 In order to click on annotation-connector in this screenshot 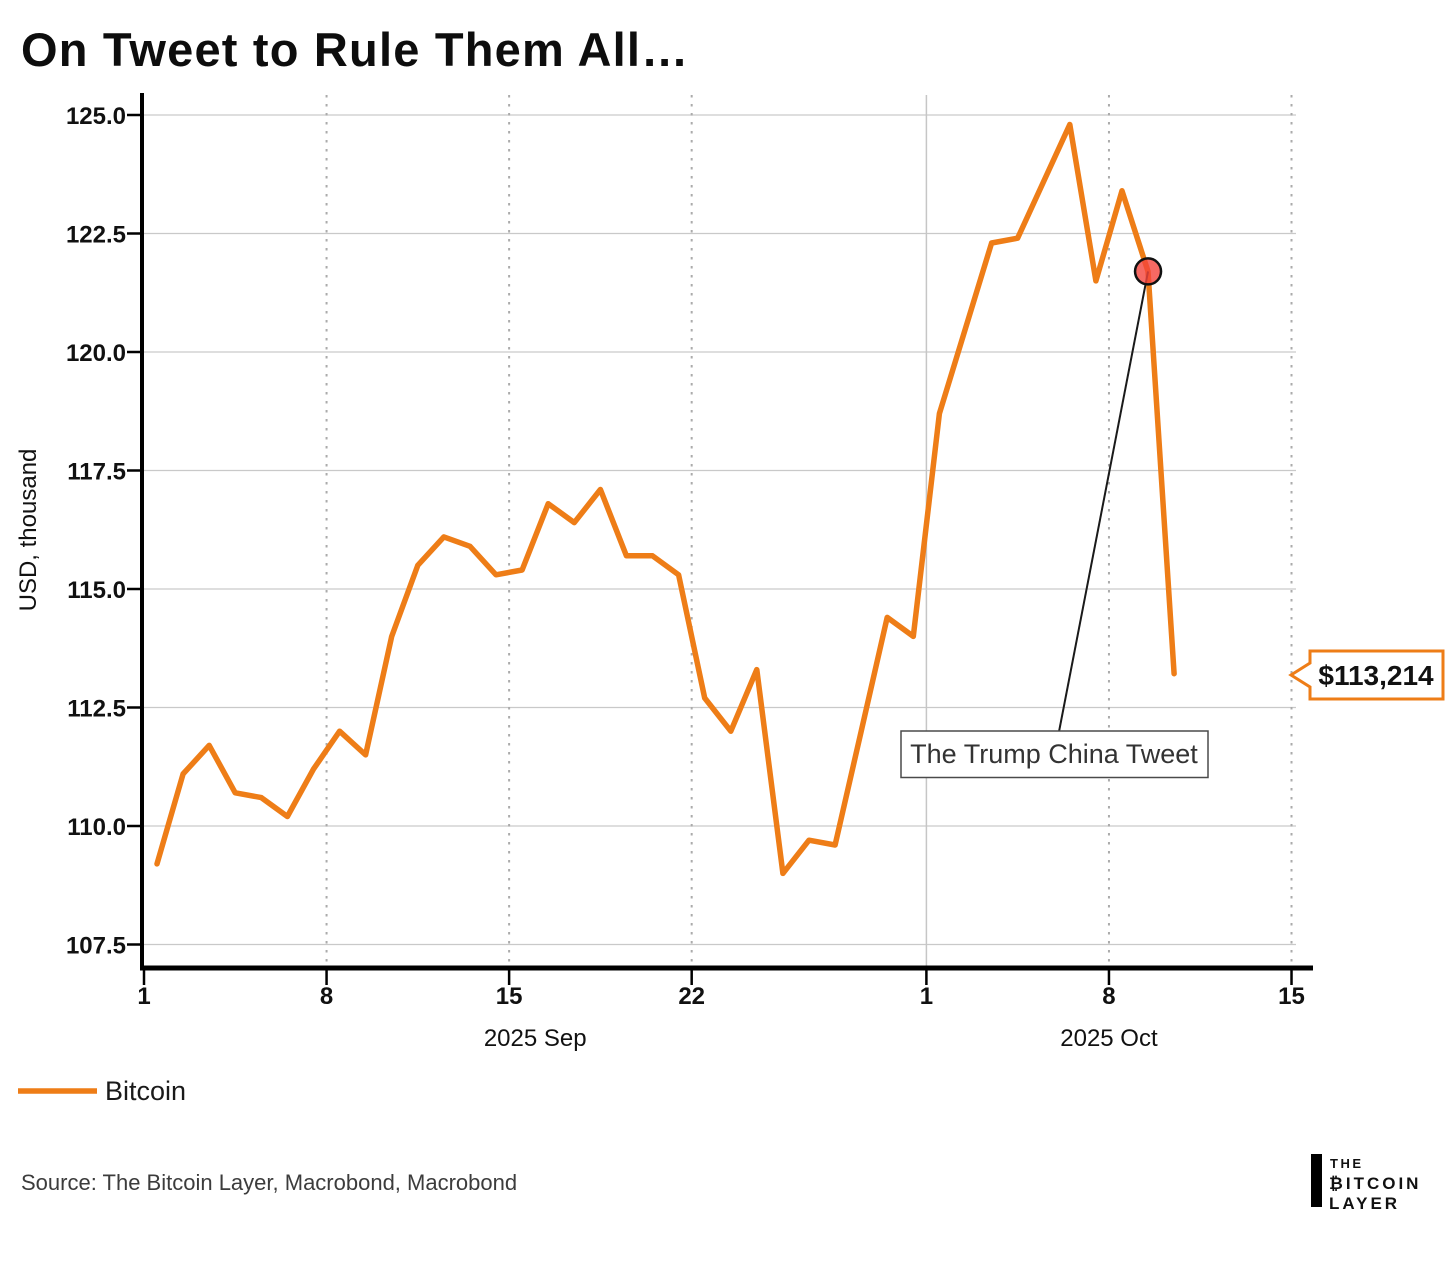, I will do `click(1103, 507)`.